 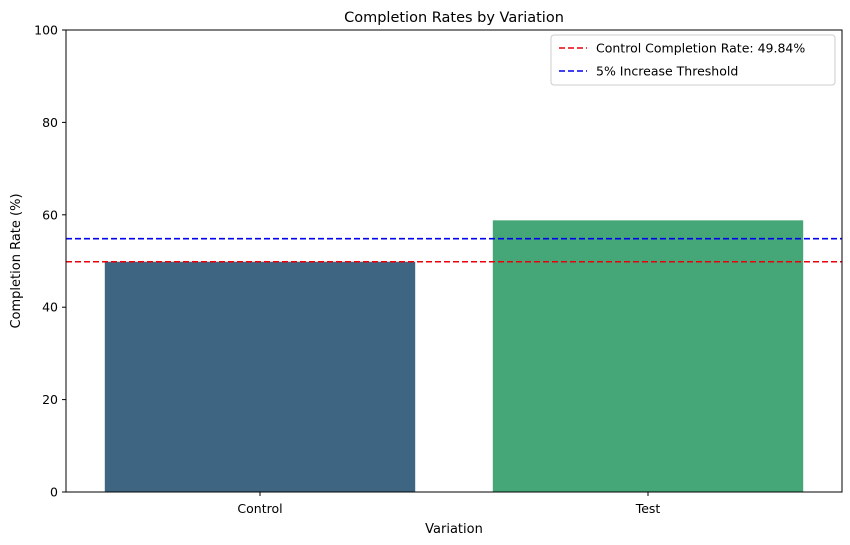 I want to click on y-axis-label: Completion Rate (%), so click(x=16, y=260).